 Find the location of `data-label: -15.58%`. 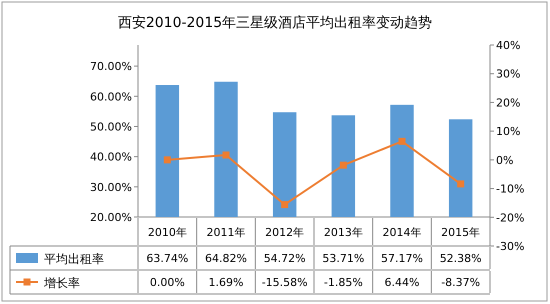

data-label: -15.58% is located at coordinates (285, 282).